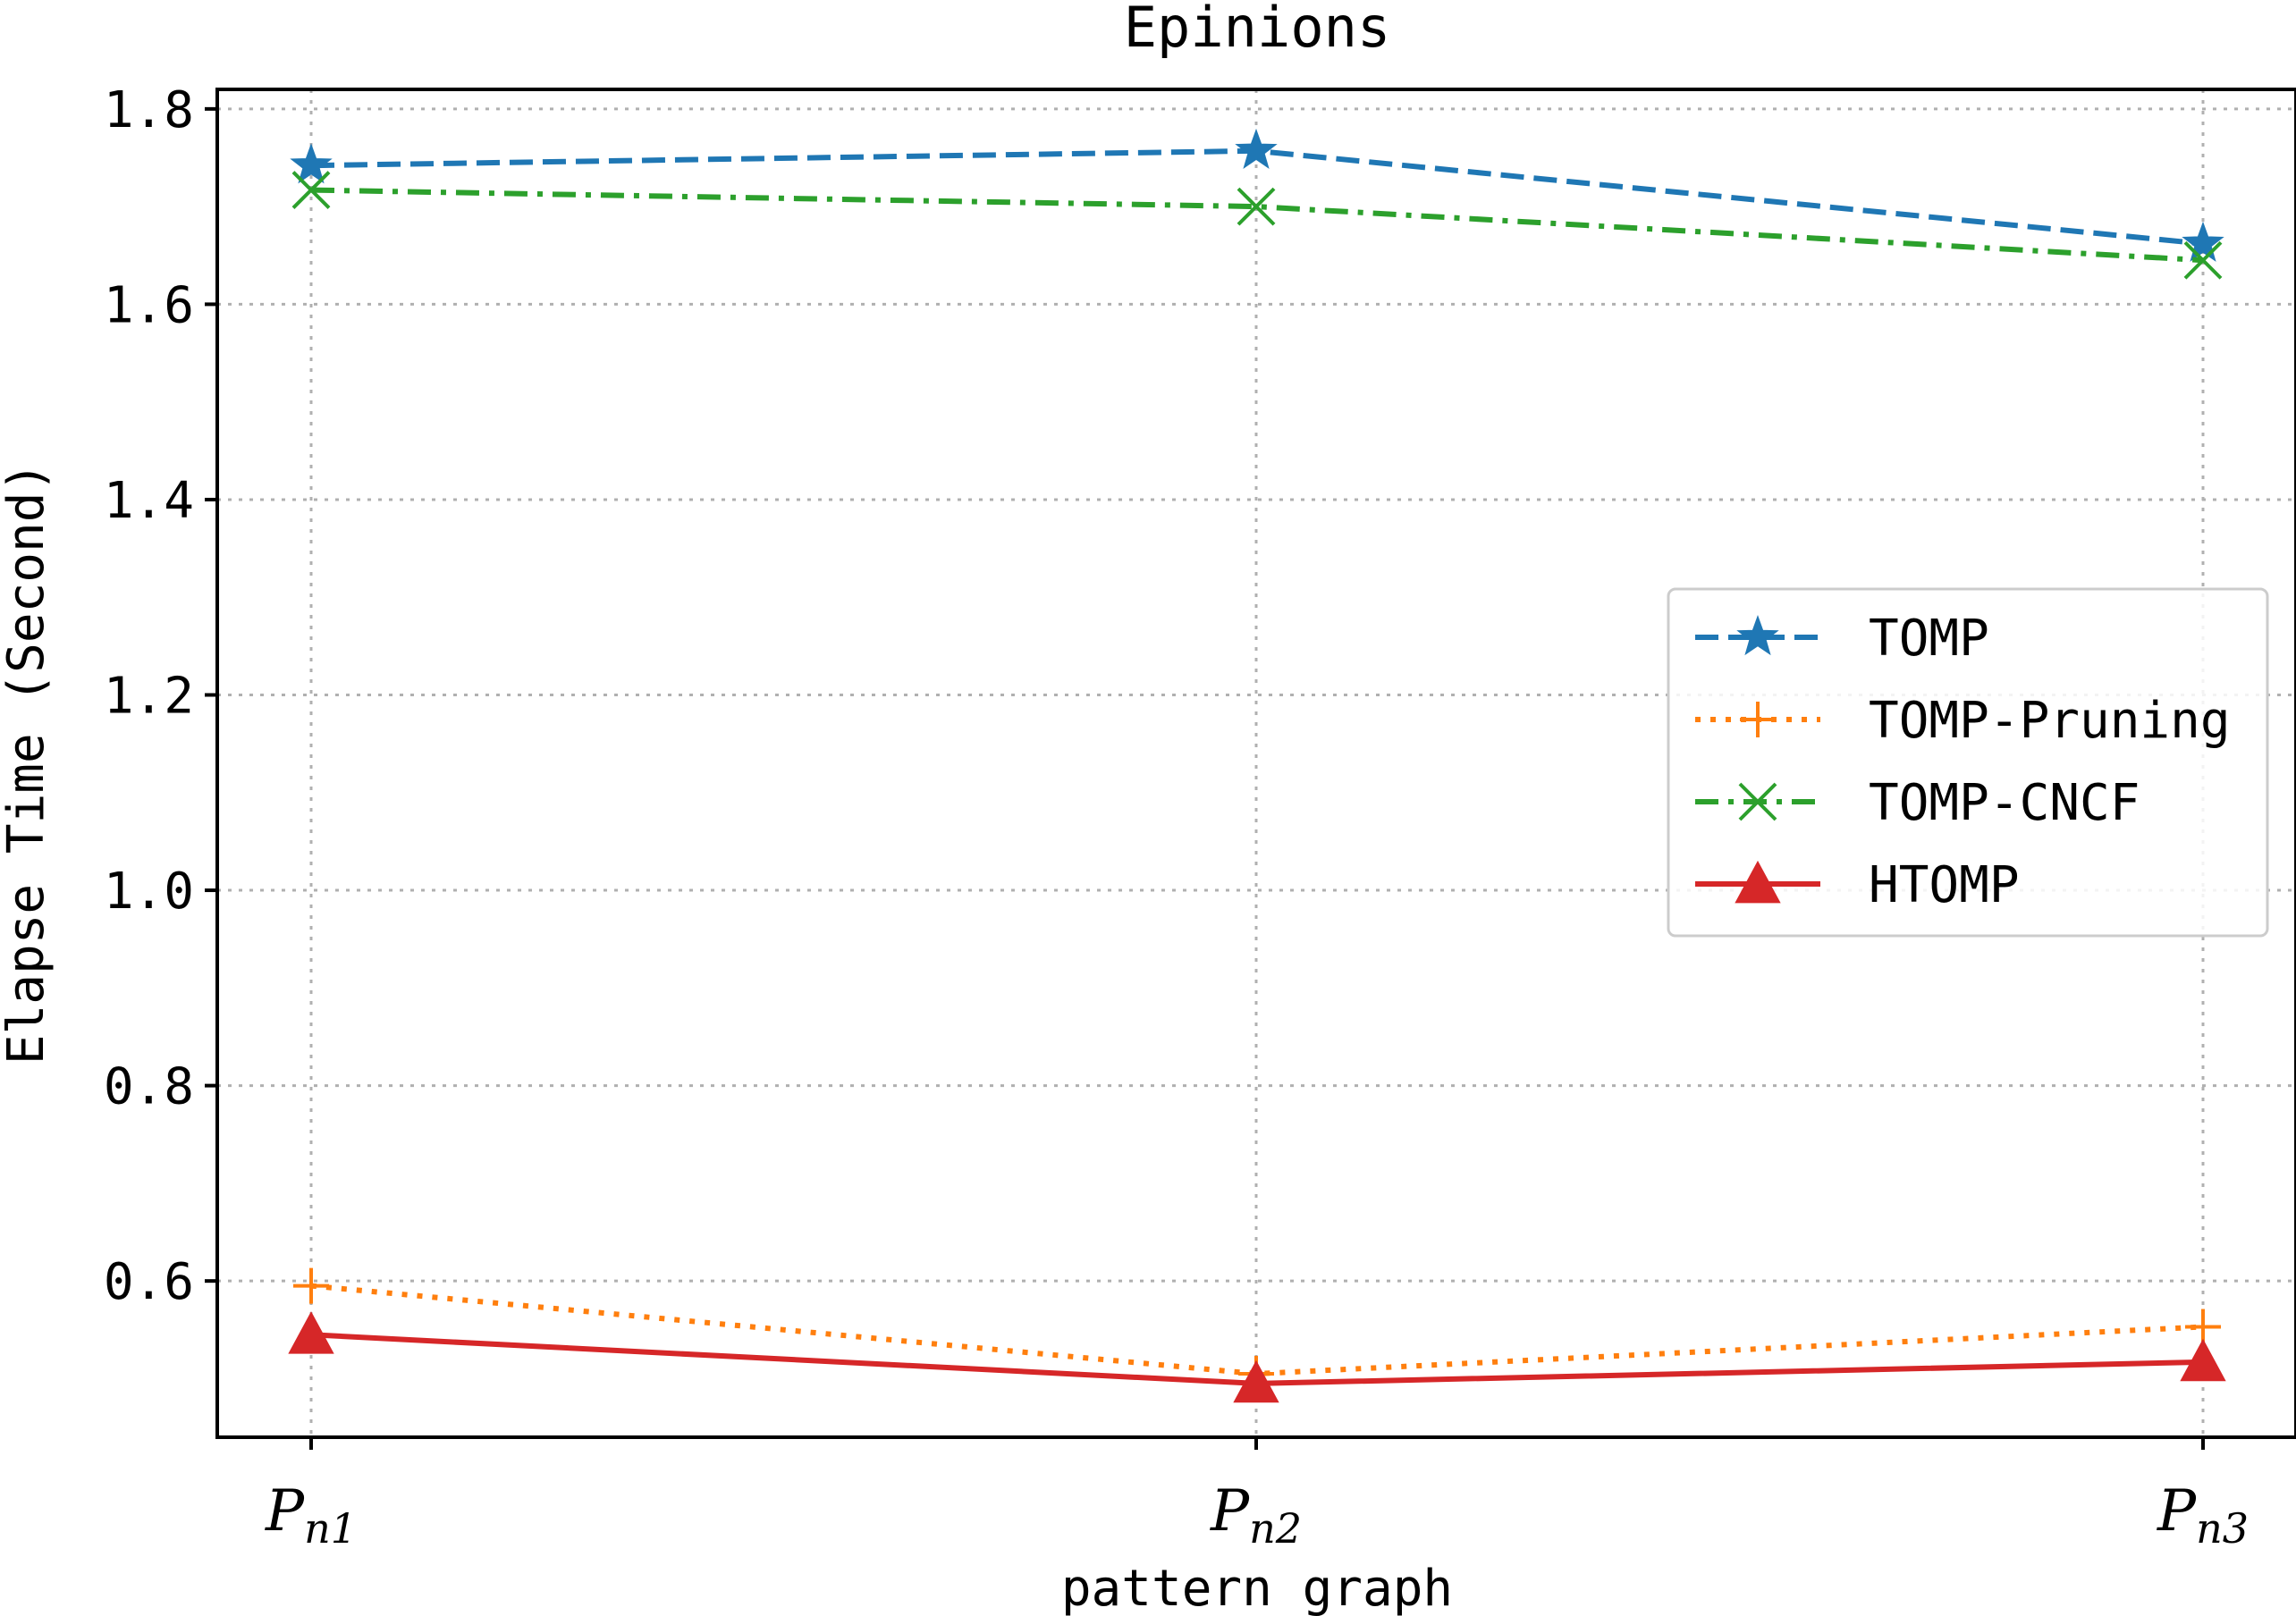 The width and height of the screenshot is (2296, 1616). Describe the element at coordinates (1257, 1588) in the screenshot. I see `x-axis-label: pattern graph` at that location.